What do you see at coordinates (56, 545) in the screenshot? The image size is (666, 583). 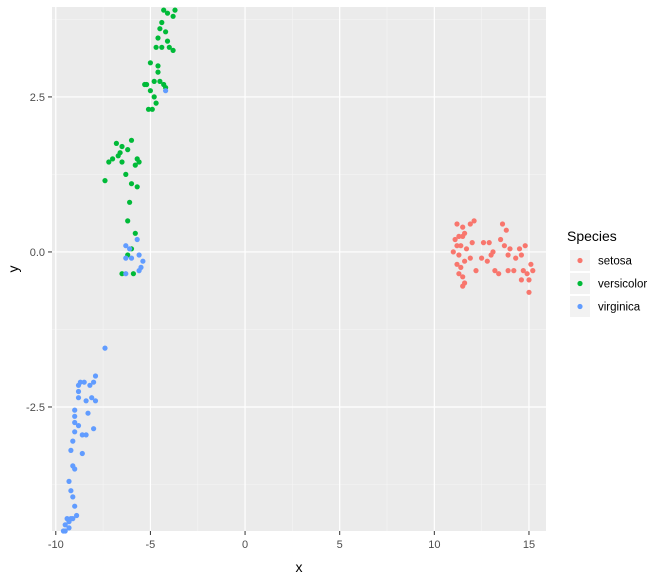 I see `x-tick-label: -10` at bounding box center [56, 545].